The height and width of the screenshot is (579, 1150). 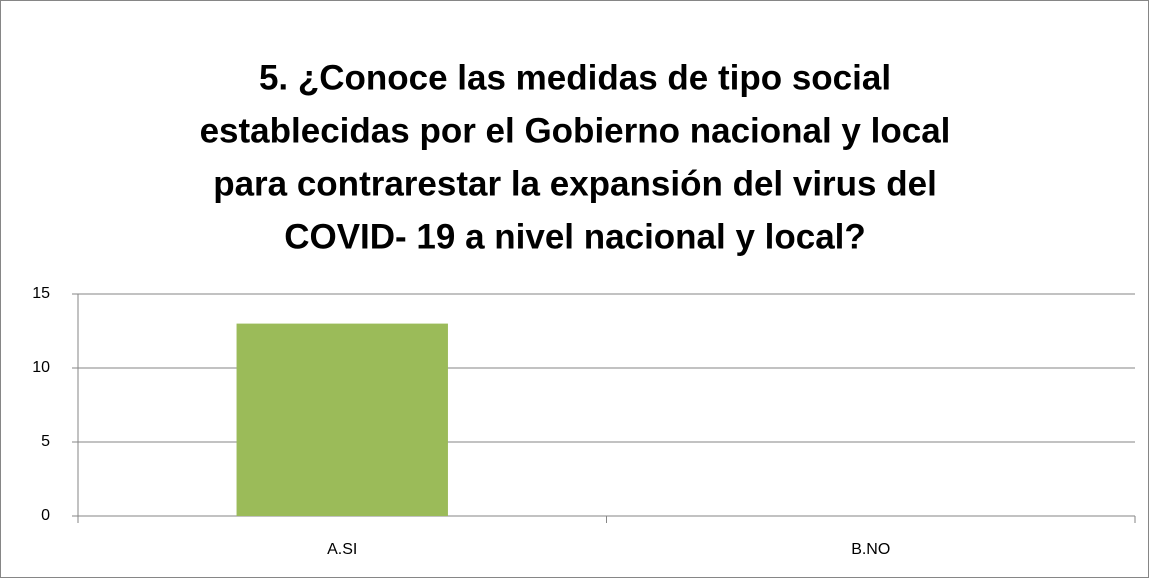 I want to click on bar, so click(x=342, y=419).